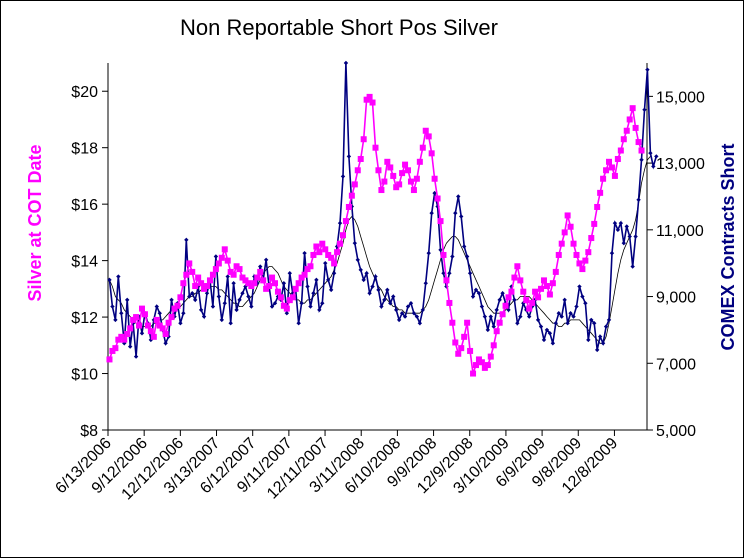  Describe the element at coordinates (680, 97) in the screenshot. I see `right-tick-label: 15,000` at that location.